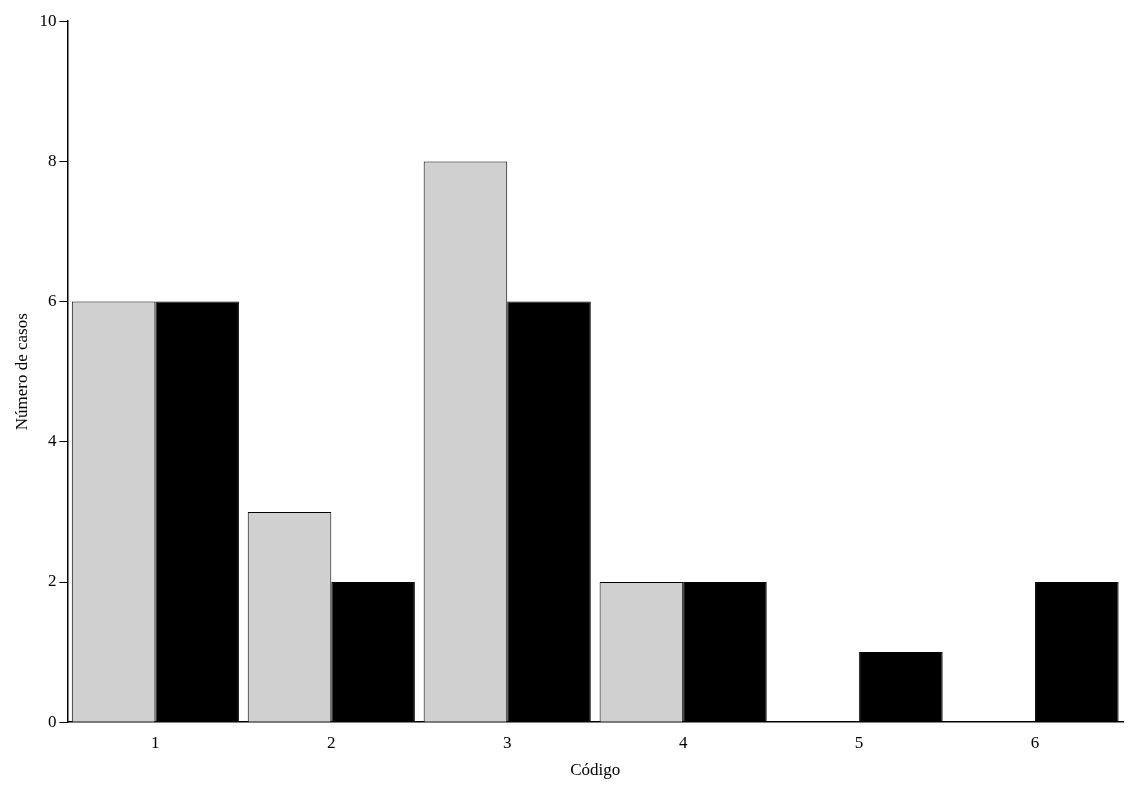 The height and width of the screenshot is (797, 1145). Describe the element at coordinates (52, 721) in the screenshot. I see `y-tick-label: 0` at that location.